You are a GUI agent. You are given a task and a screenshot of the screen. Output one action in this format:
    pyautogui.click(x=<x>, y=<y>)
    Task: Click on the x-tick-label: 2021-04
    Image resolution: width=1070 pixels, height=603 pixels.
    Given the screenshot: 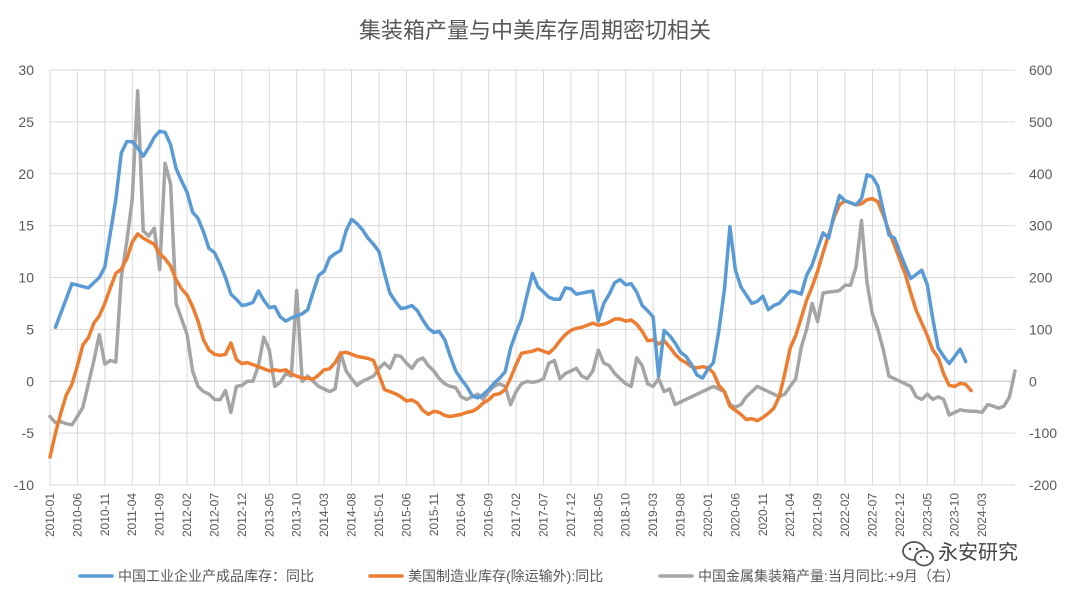 What is the action you would take?
    pyautogui.click(x=790, y=515)
    